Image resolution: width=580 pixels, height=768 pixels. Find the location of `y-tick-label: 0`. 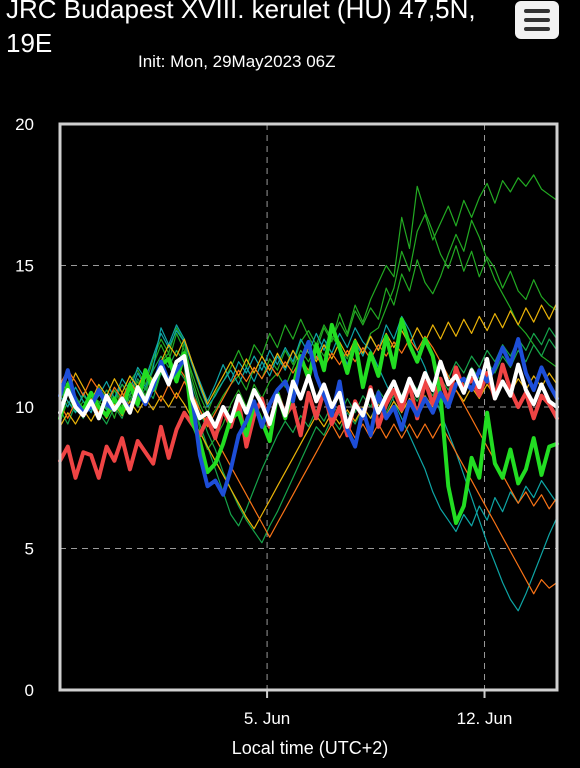

y-tick-label: 0 is located at coordinates (29, 690).